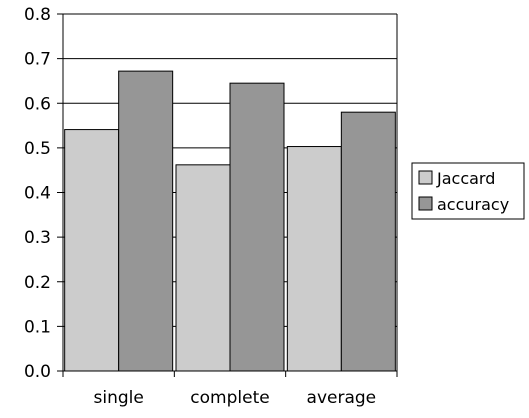 The height and width of the screenshot is (418, 529). What do you see at coordinates (473, 204) in the screenshot?
I see `legend-label-accuracy: accuracy` at bounding box center [473, 204].